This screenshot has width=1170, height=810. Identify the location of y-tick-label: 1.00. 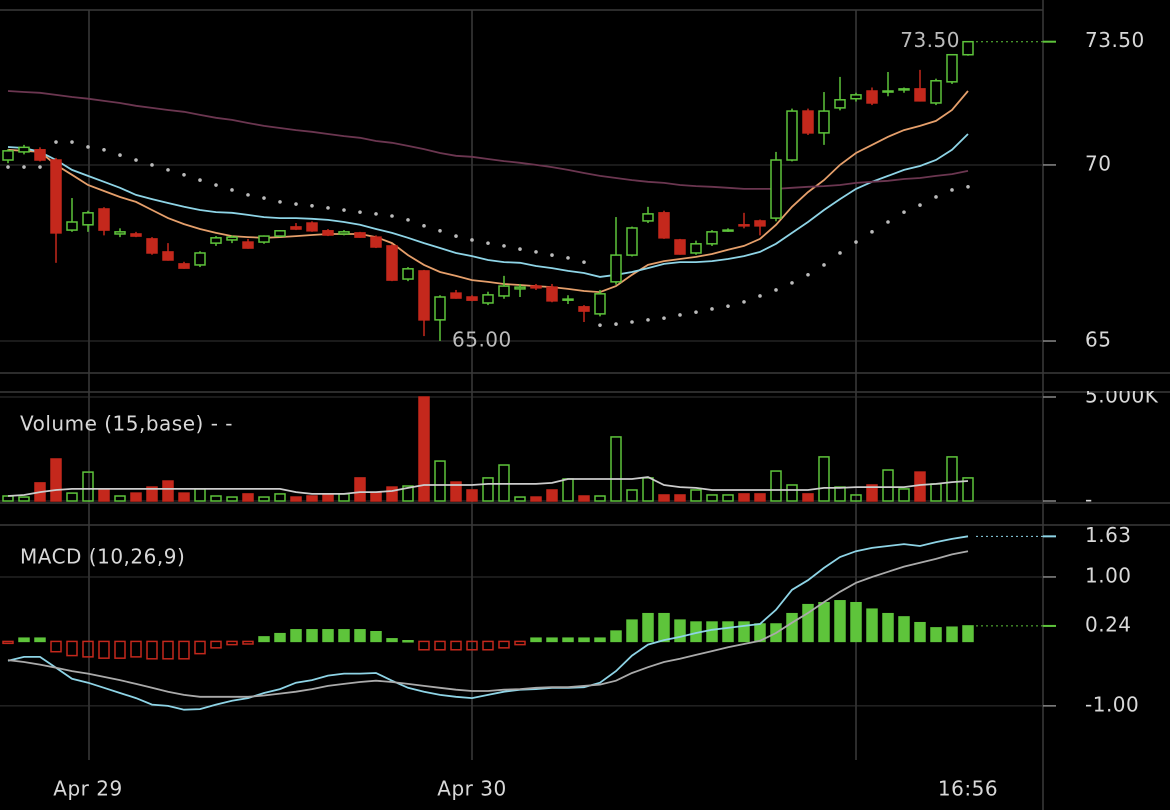
(1108, 575).